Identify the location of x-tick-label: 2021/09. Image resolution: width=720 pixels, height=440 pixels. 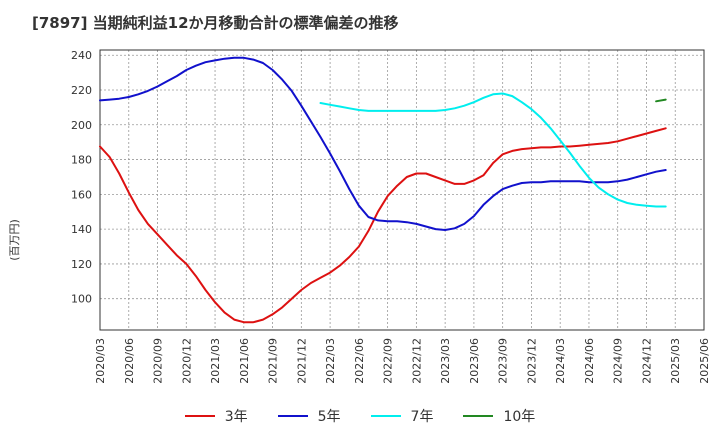
(273, 361).